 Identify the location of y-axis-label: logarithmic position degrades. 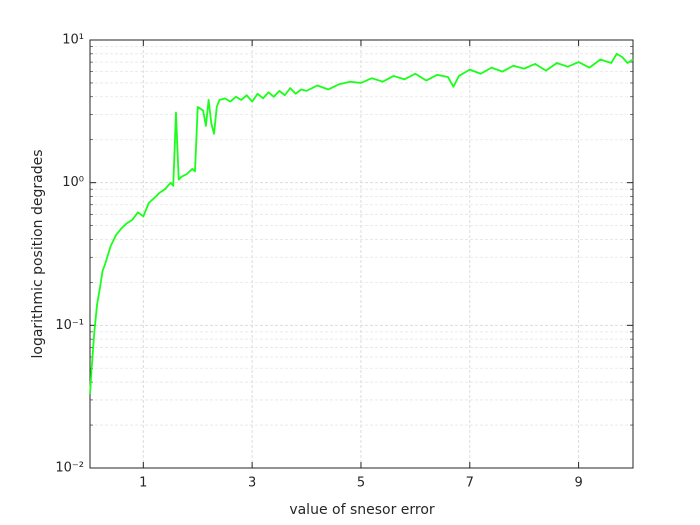
(38, 253).